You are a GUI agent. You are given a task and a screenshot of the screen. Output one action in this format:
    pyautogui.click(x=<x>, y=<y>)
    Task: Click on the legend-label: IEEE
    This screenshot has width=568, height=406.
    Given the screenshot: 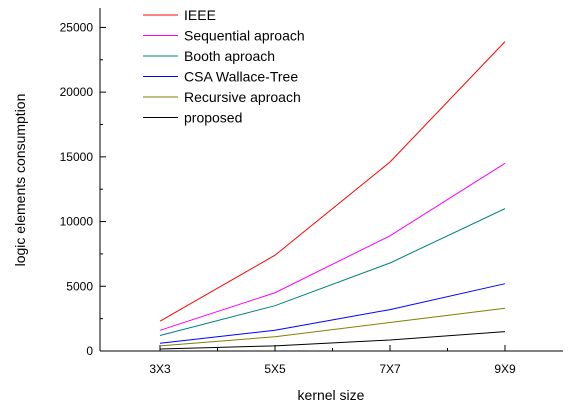 What is the action you would take?
    pyautogui.click(x=200, y=15)
    